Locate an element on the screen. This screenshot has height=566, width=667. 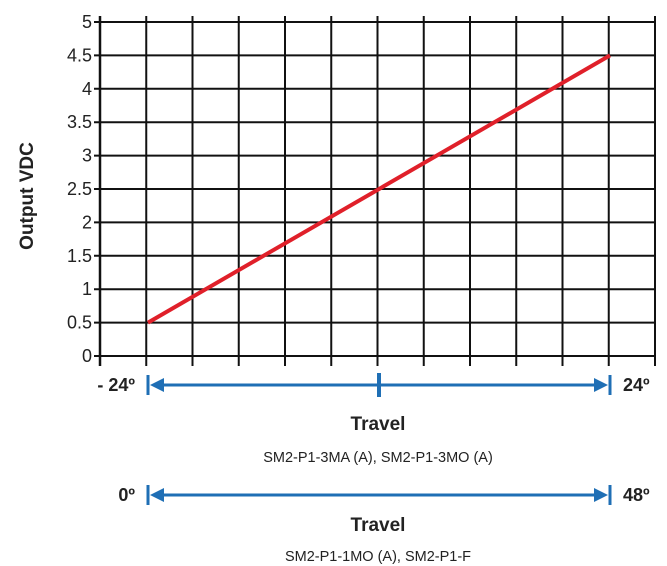
y-tick-labels: 0 0.5 1 1.5 2 2.5 3 3.5 4 4.5 5 is located at coordinates (79, 189).